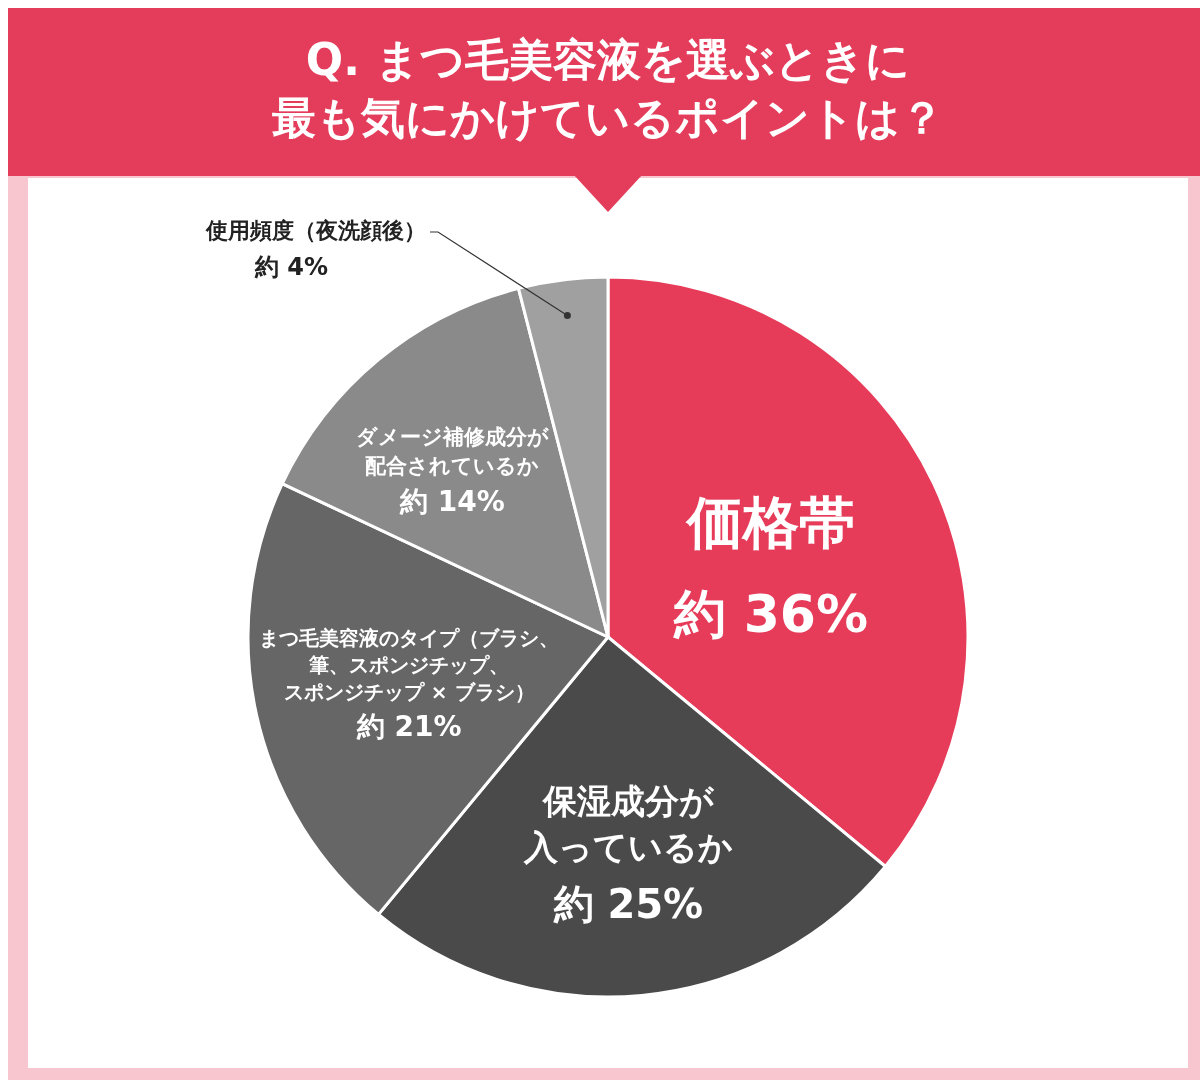 This screenshot has height=1080, width=1200. I want to click on slice-label: 保湿成分が入っているか, so click(627, 823).